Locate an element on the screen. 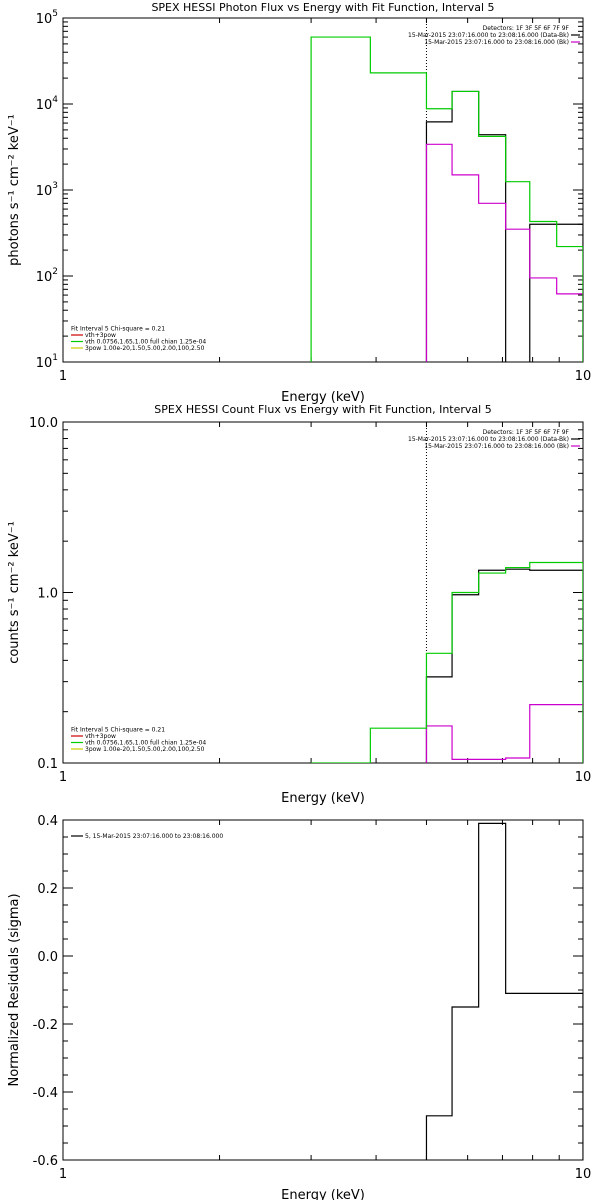  y-axis-label: Normalized Residuals (sigma) is located at coordinates (14, 989).